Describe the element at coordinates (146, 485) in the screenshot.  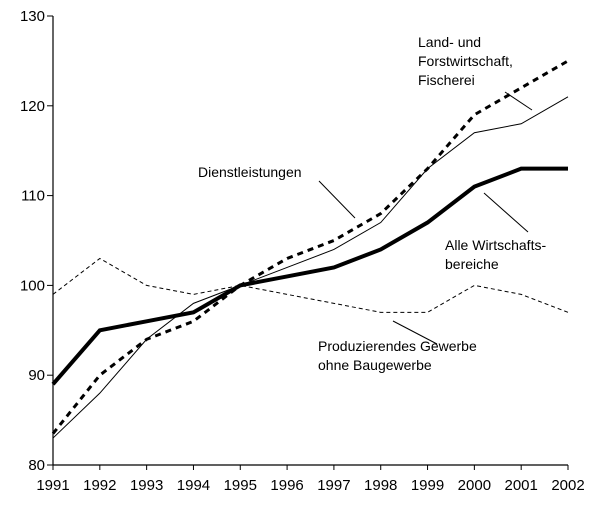
I see `x-tick-label: 1993` at that location.